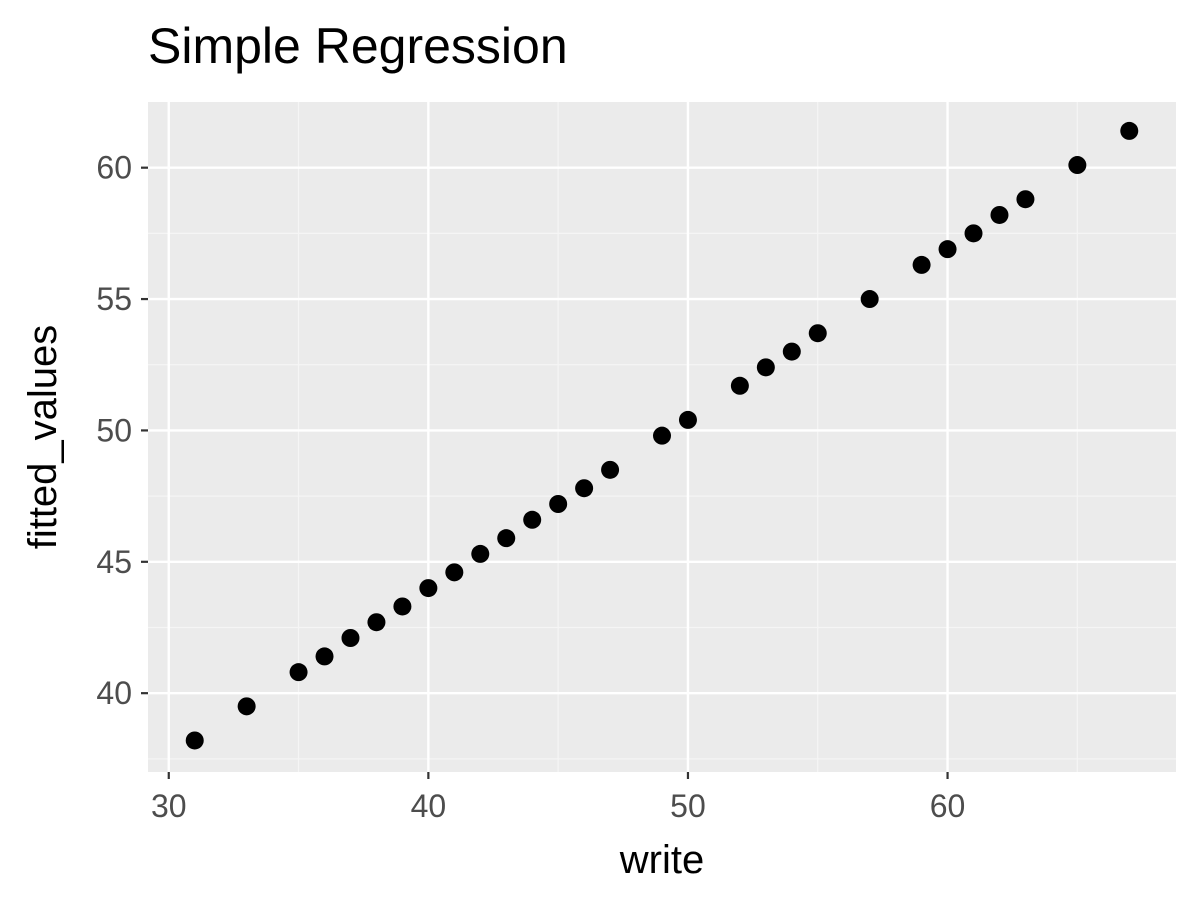 The width and height of the screenshot is (1199, 899). I want to click on x-tick-label: 30, so click(169, 806).